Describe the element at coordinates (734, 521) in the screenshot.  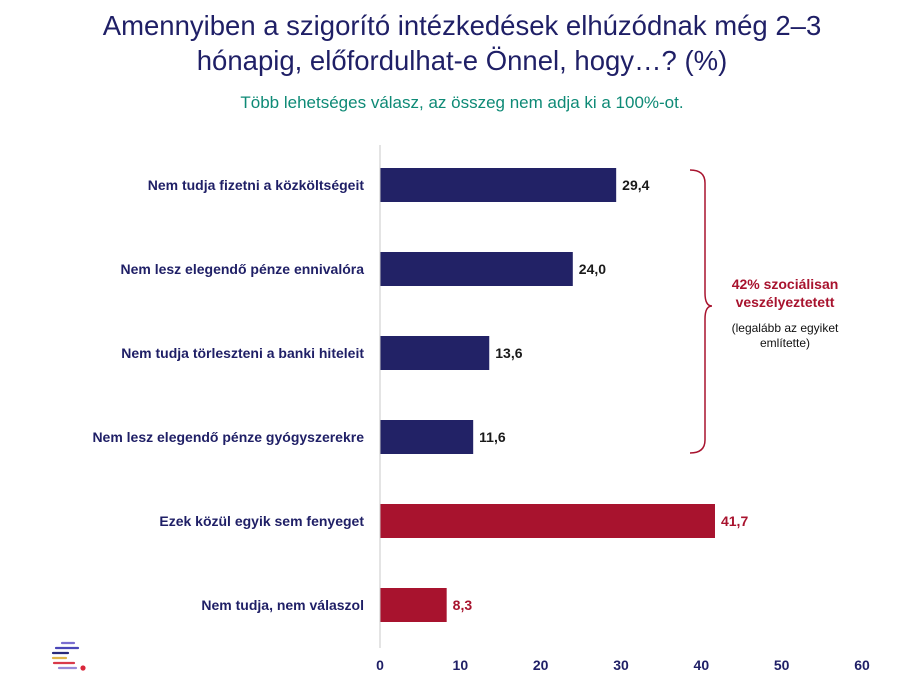
I see `value-label: 41,7` at that location.